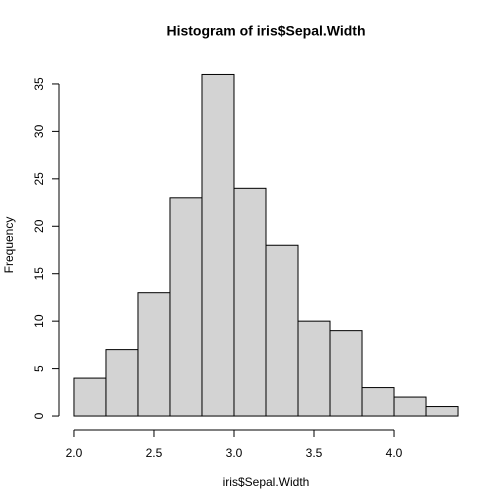 This screenshot has height=504, width=504. I want to click on x-tick-label: 2.0, so click(74, 453).